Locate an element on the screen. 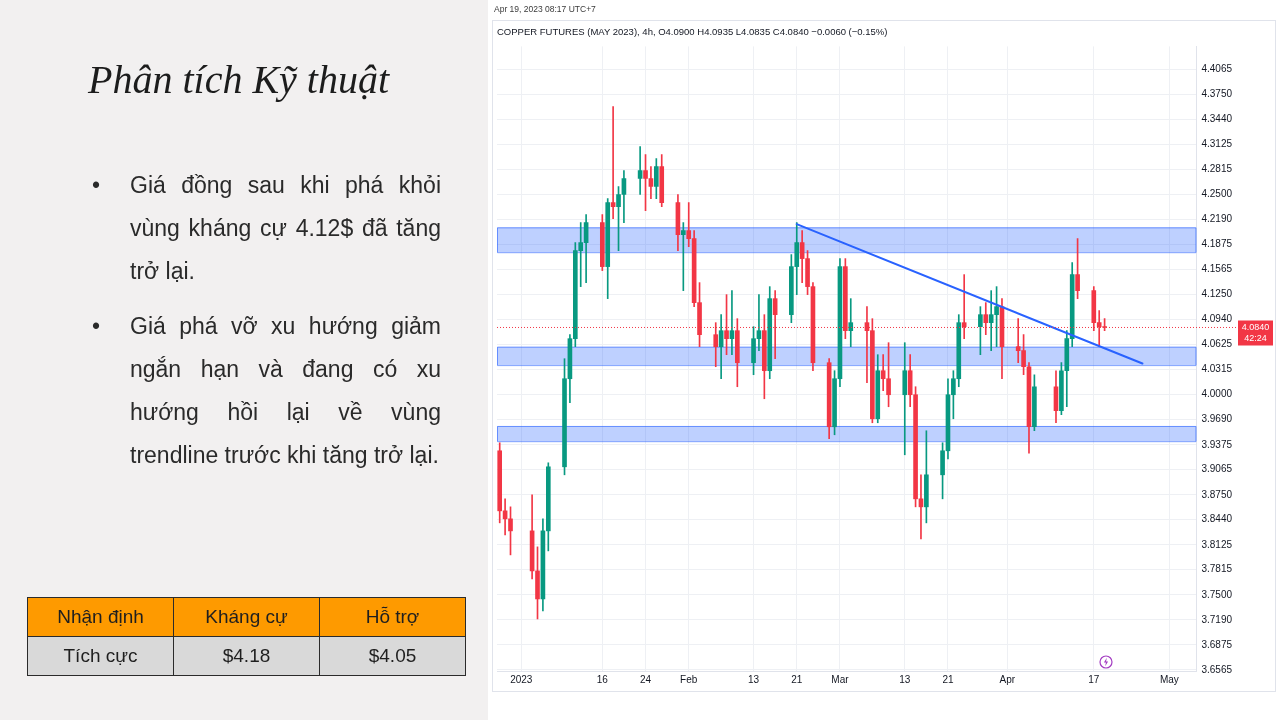  y-tick-label: 3.8440 is located at coordinates (1217, 519).